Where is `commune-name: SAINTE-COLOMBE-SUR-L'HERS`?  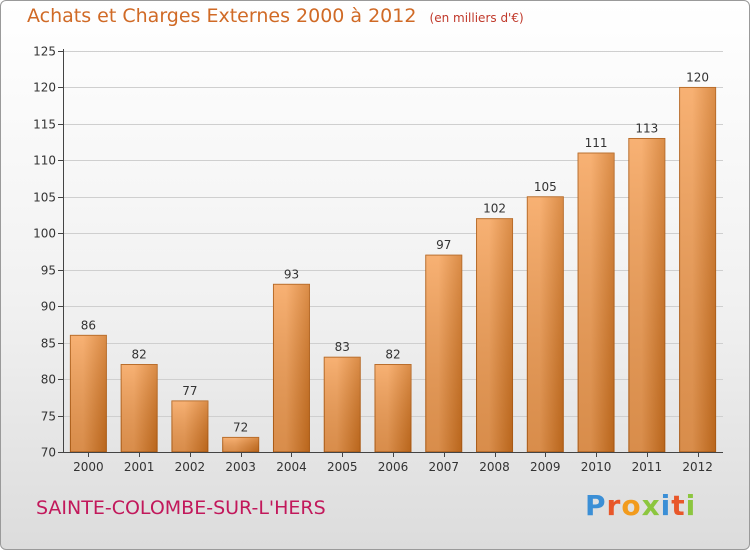
commune-name: SAINTE-COLOMBE-SUR-L'HERS is located at coordinates (181, 508).